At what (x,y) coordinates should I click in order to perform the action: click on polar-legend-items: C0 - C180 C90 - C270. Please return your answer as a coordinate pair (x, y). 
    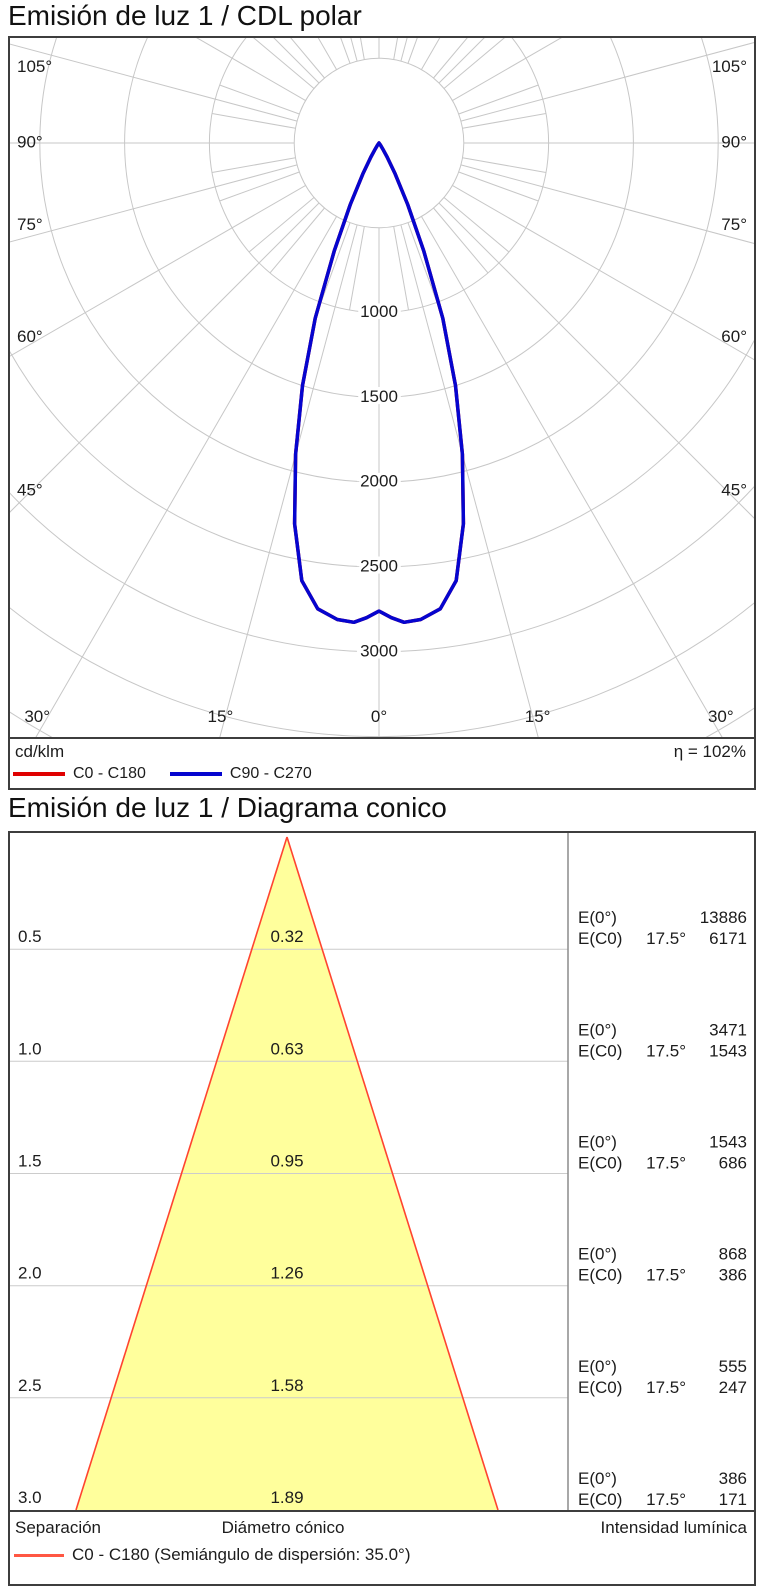
    Looking at the image, I should click on (174, 774).